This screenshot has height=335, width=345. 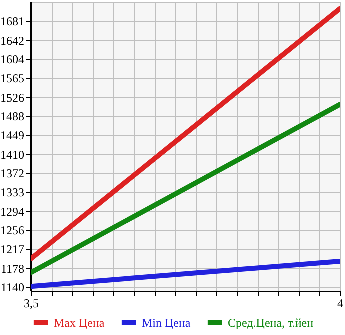 What do you see at coordinates (12, 193) in the screenshot?
I see `y-tick-label: 1333` at bounding box center [12, 193].